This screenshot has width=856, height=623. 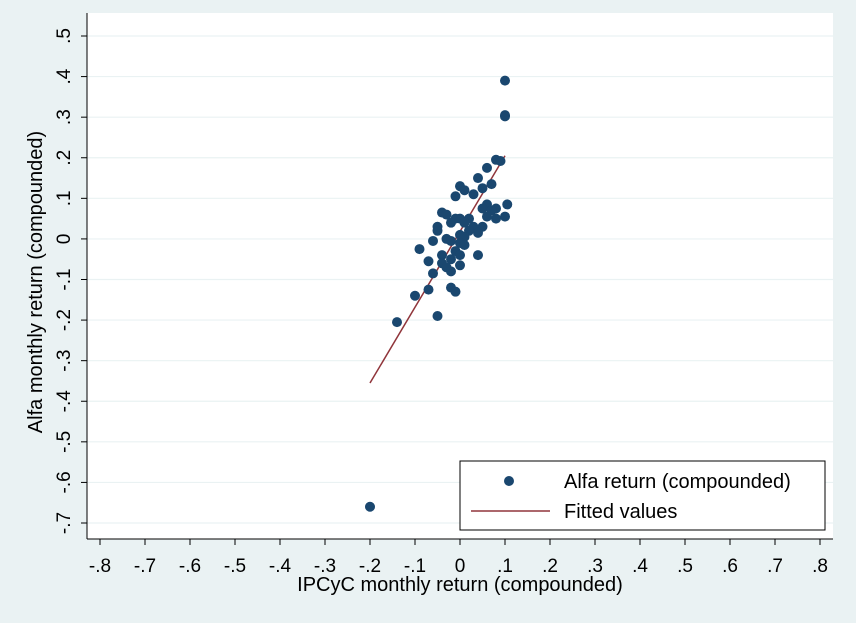 I want to click on y-tick-label-2: -.5, so click(x=64, y=442).